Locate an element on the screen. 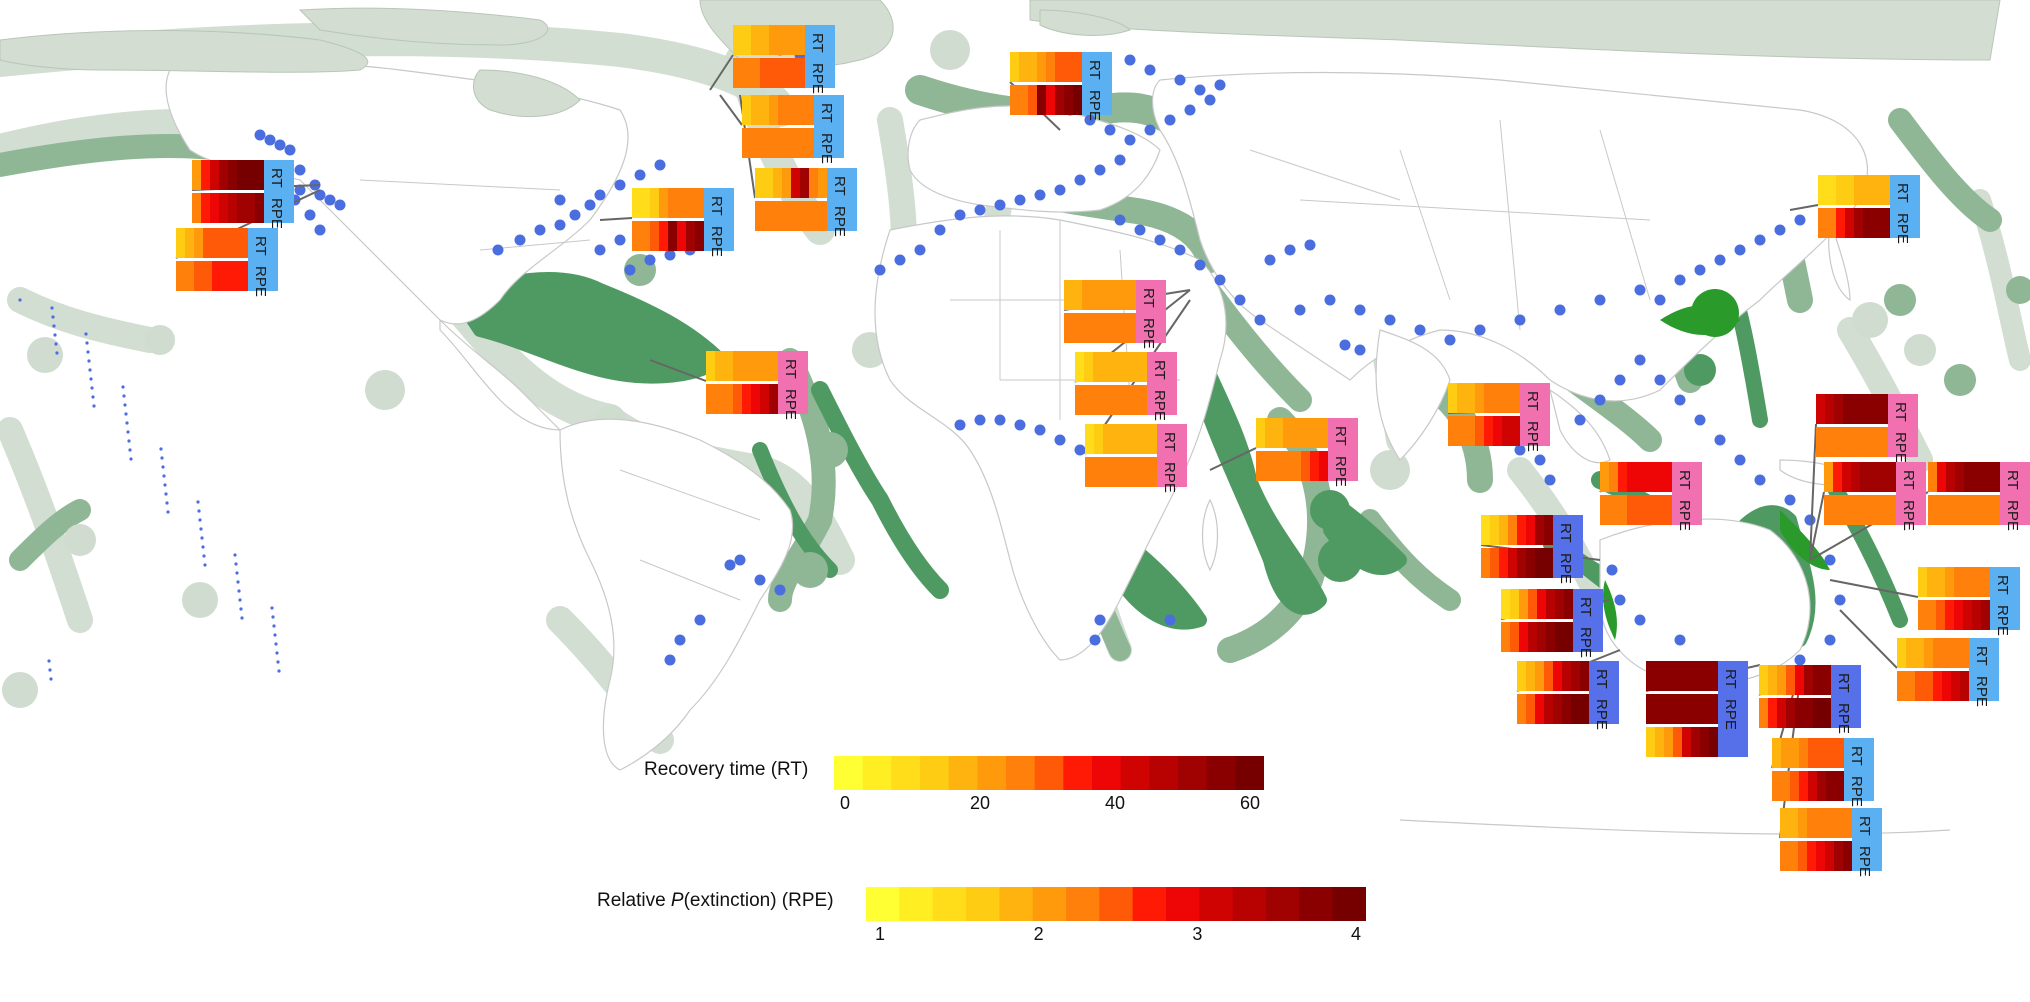 This screenshot has height=1002, width=2030. zone-dark-band is located at coordinates (880, 490).